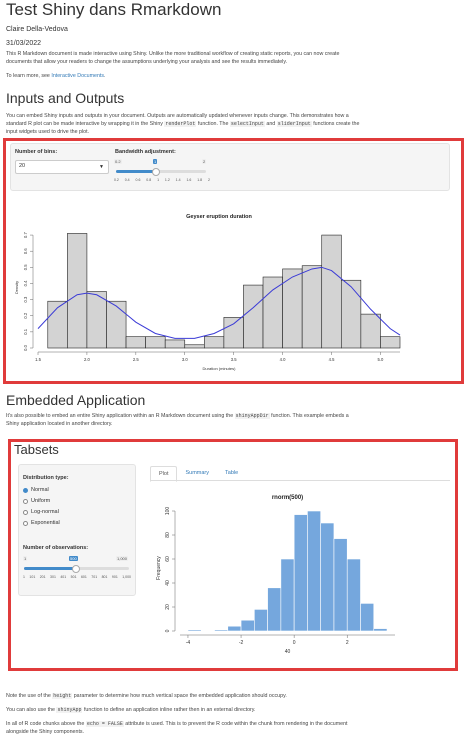 The height and width of the screenshot is (751, 474). I want to click on observations-tick-label: 501, so click(73, 577).